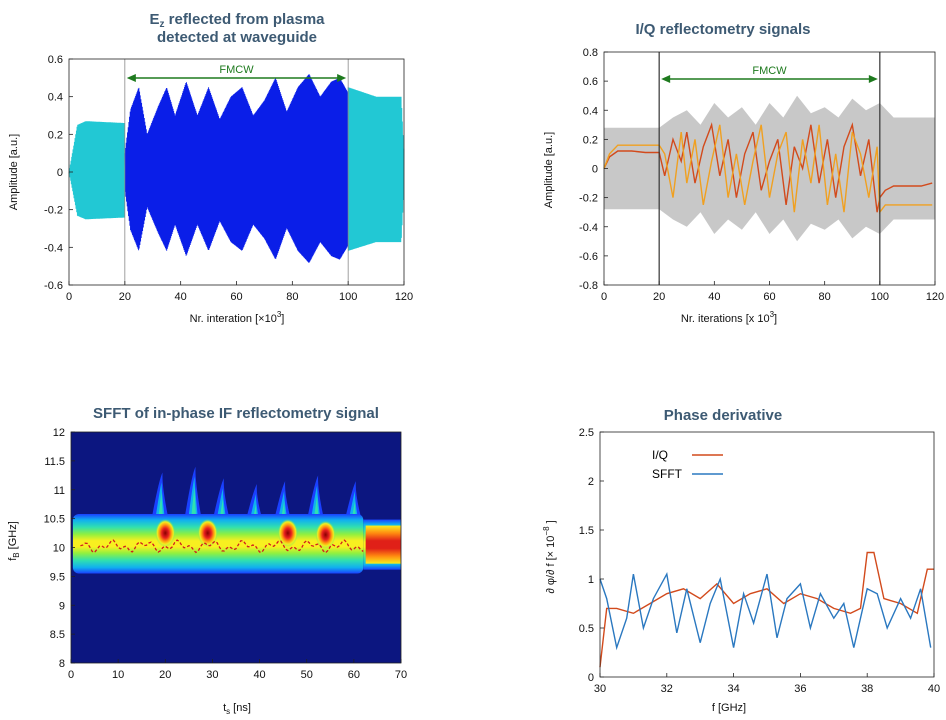 The width and height of the screenshot is (946, 720). What do you see at coordinates (62, 664) in the screenshot?
I see `y-tick-label: 8` at bounding box center [62, 664].